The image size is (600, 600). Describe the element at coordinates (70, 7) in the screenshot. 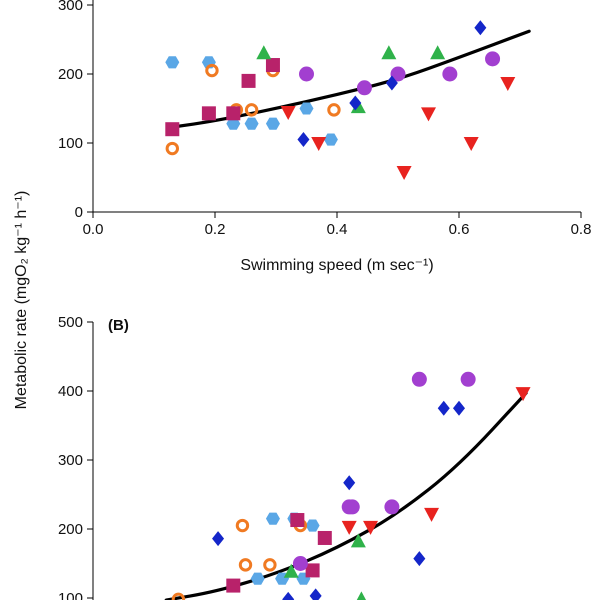

I see `panel-a-y-tick-label: 300` at that location.